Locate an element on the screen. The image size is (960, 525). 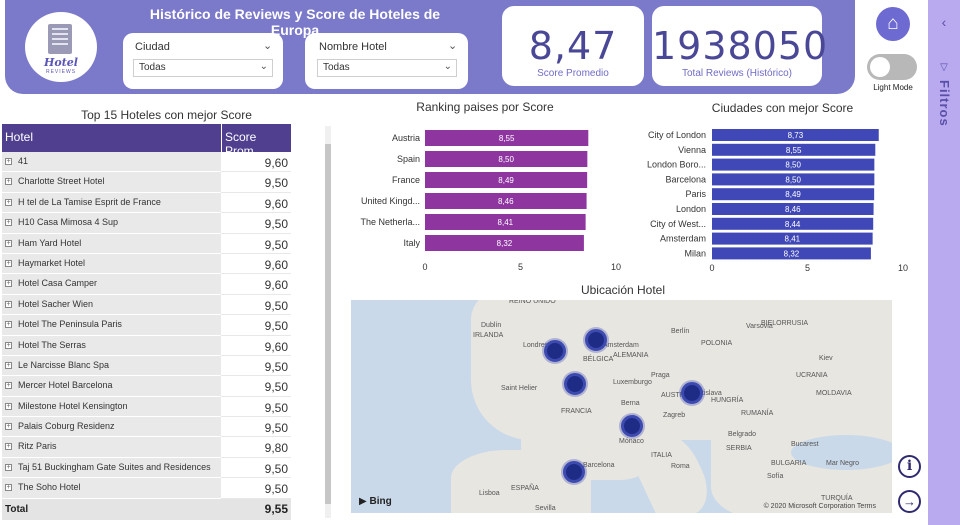
table-row: +41 9,60 is located at coordinates (146, 162).